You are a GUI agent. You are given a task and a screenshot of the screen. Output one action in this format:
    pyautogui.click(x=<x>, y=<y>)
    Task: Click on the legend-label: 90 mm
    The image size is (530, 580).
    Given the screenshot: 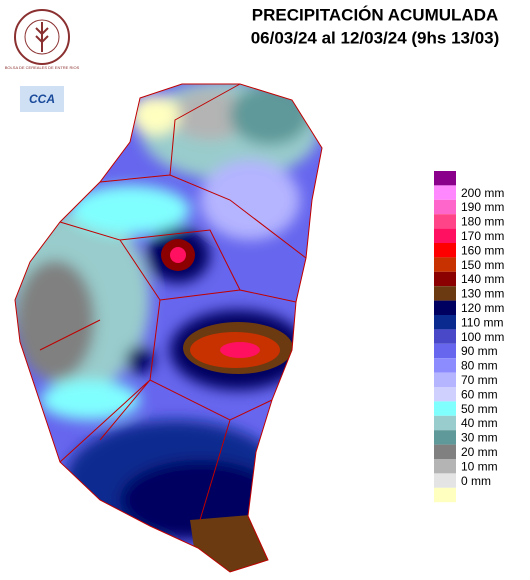 What is the action you would take?
    pyautogui.click(x=479, y=351)
    